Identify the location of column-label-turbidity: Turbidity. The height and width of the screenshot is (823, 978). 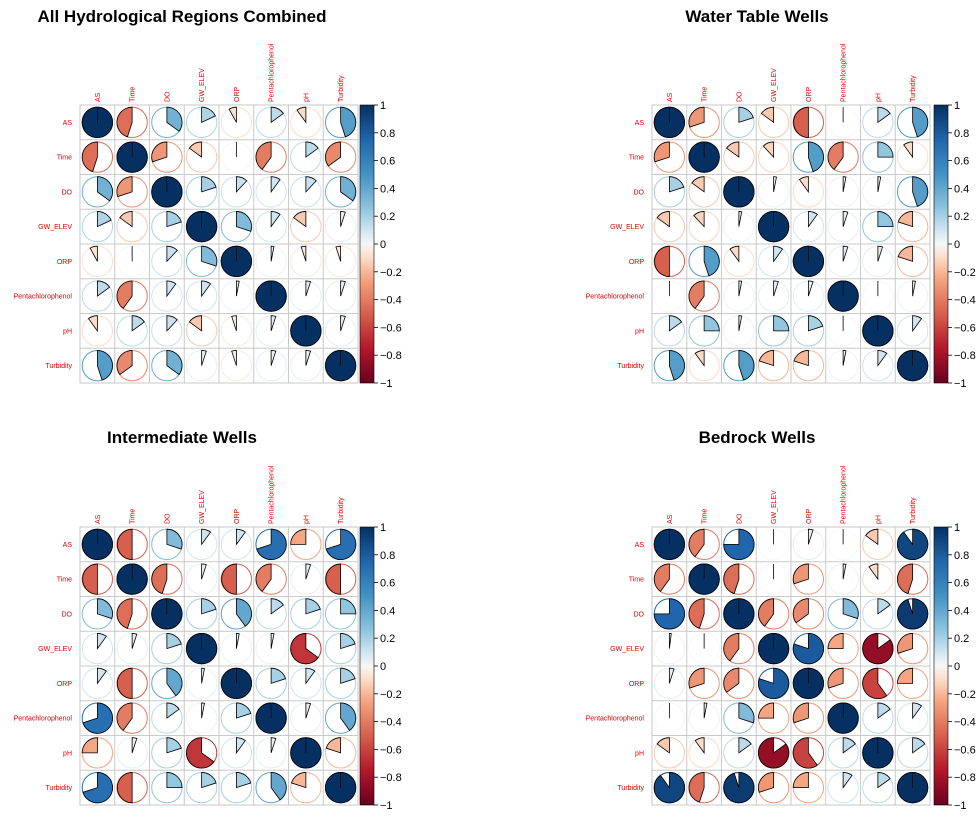
(913, 510).